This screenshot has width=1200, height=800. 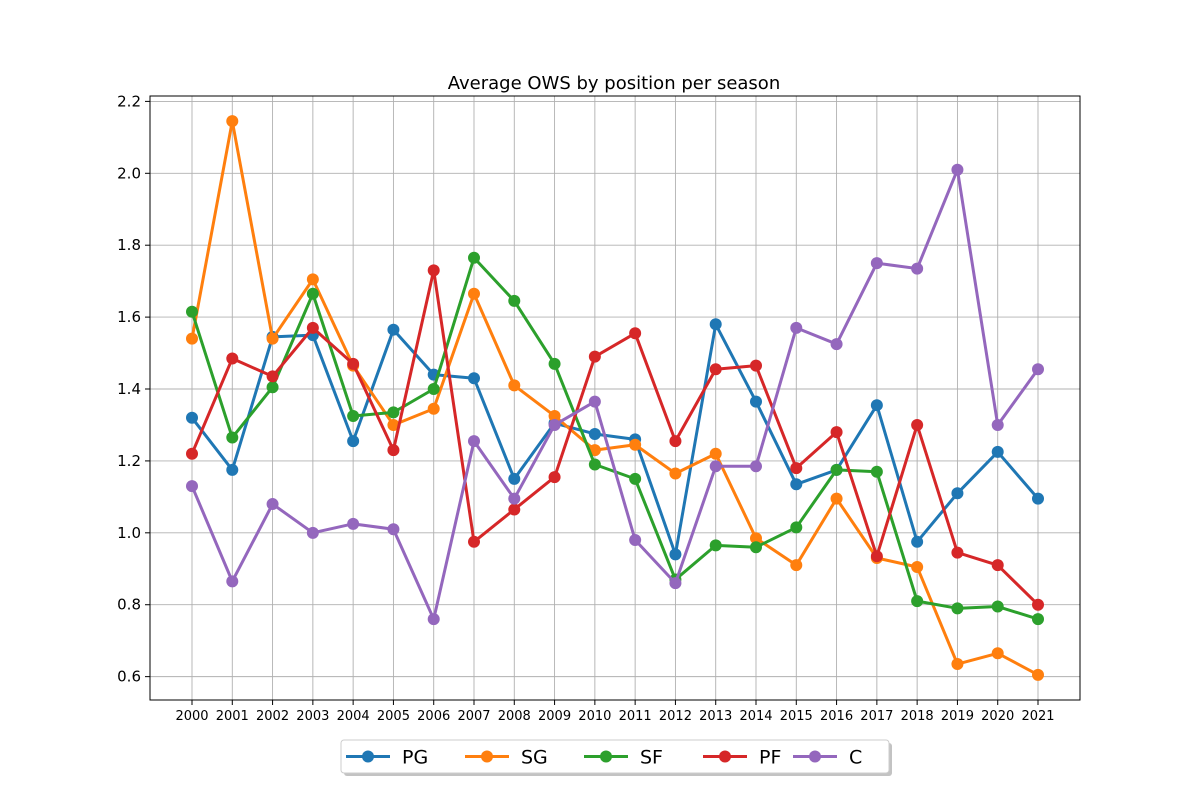 I want to click on chart-title: Average OWS by position per season, so click(x=614, y=83).